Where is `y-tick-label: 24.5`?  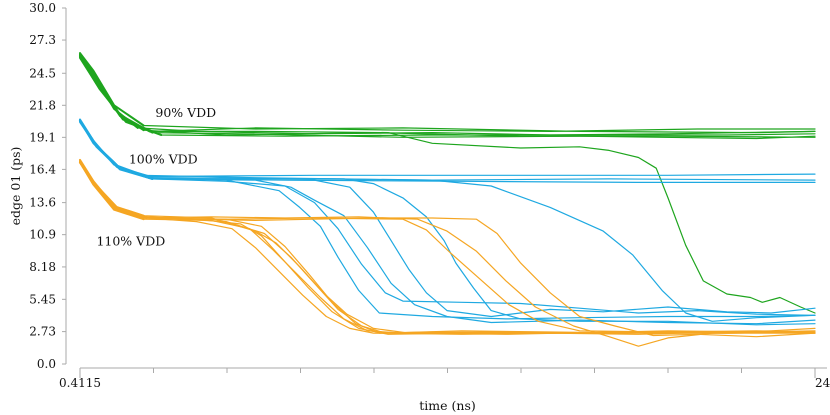 y-tick-label: 24.5 is located at coordinates (42, 73).